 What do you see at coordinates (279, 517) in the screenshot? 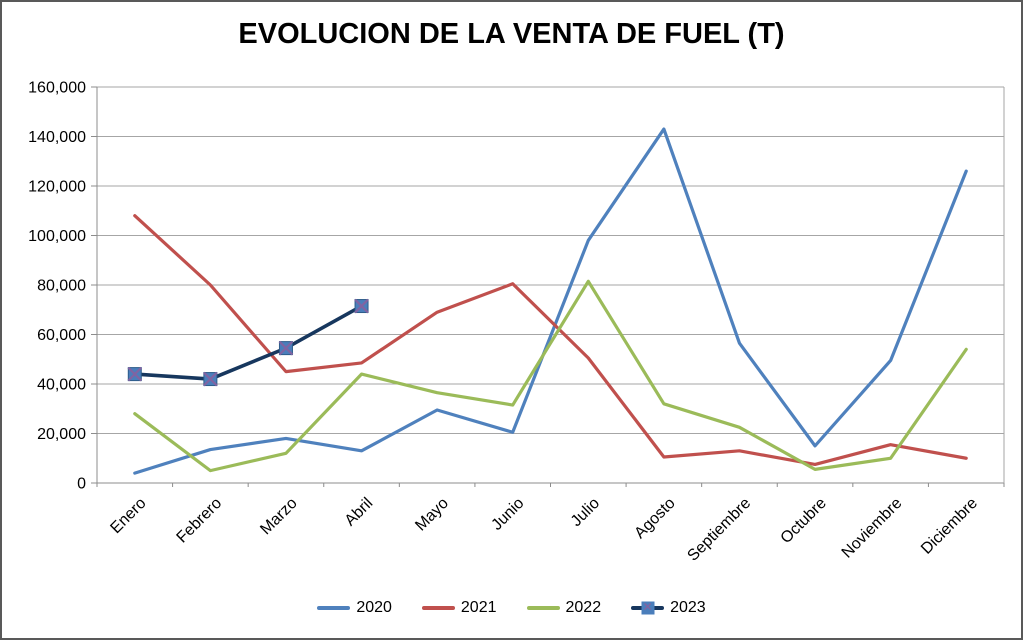
I see `x-axis-label: Marzo` at bounding box center [279, 517].